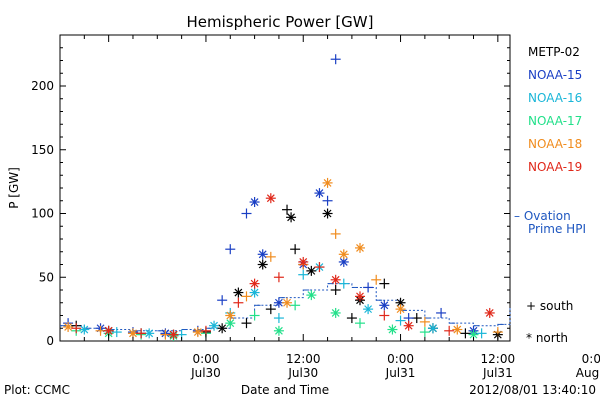 The width and height of the screenshot is (600, 400). Describe the element at coordinates (46, 277) in the screenshot. I see `y-tick-label: 50` at that location.